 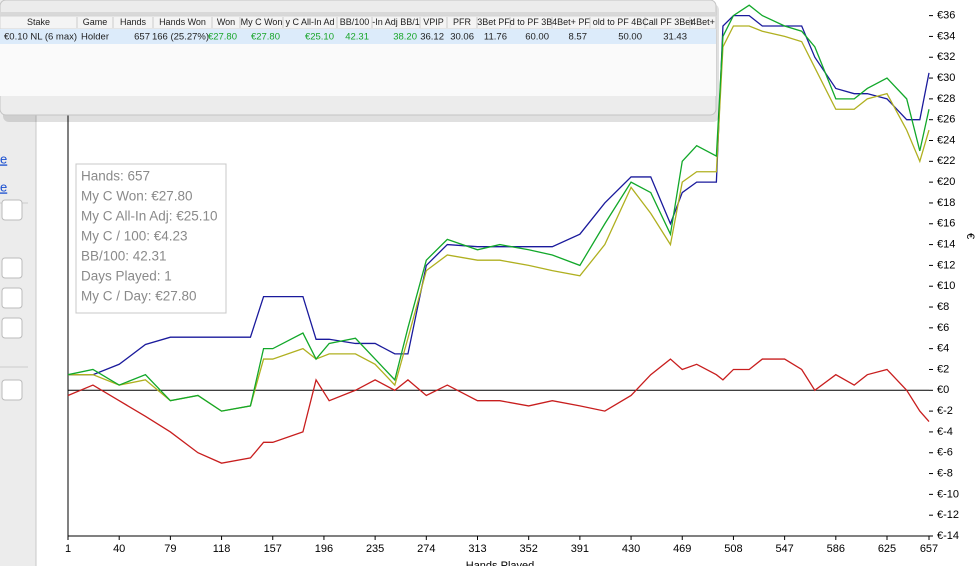 I want to click on x-tick-label: 274, so click(x=426, y=549).